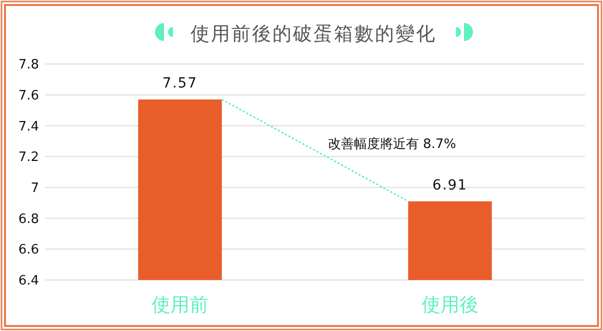 This screenshot has height=331, width=603. What do you see at coordinates (28, 96) in the screenshot?
I see `y-tick-label: 7.6` at bounding box center [28, 96].